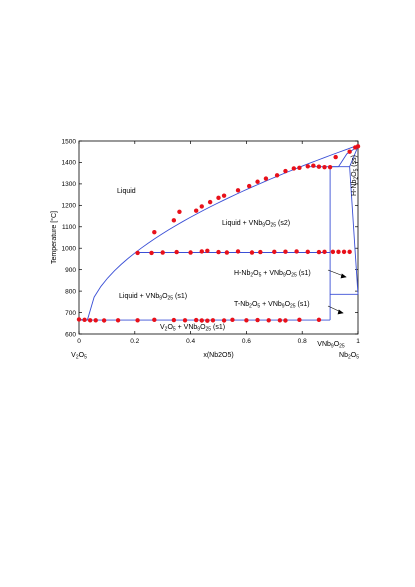 This screenshot has width=415, height=587. Describe the element at coordinates (302, 341) in the screenshot. I see `x-tick-label: 0.8` at that location.